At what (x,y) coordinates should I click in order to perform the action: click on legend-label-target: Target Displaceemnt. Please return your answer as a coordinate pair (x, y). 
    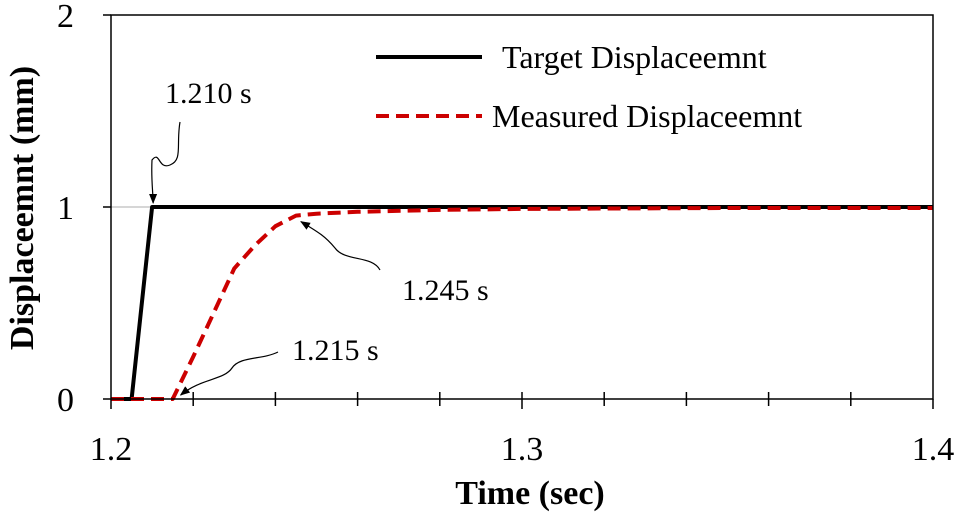
    Looking at the image, I should click on (634, 57).